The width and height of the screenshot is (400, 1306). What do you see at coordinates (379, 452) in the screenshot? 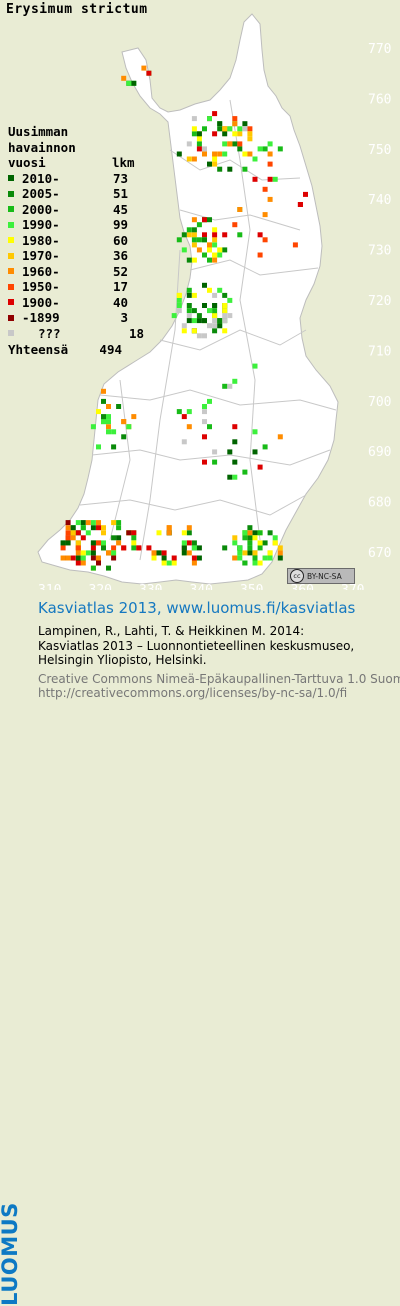
I see `y-tick-label: 690` at bounding box center [379, 452].